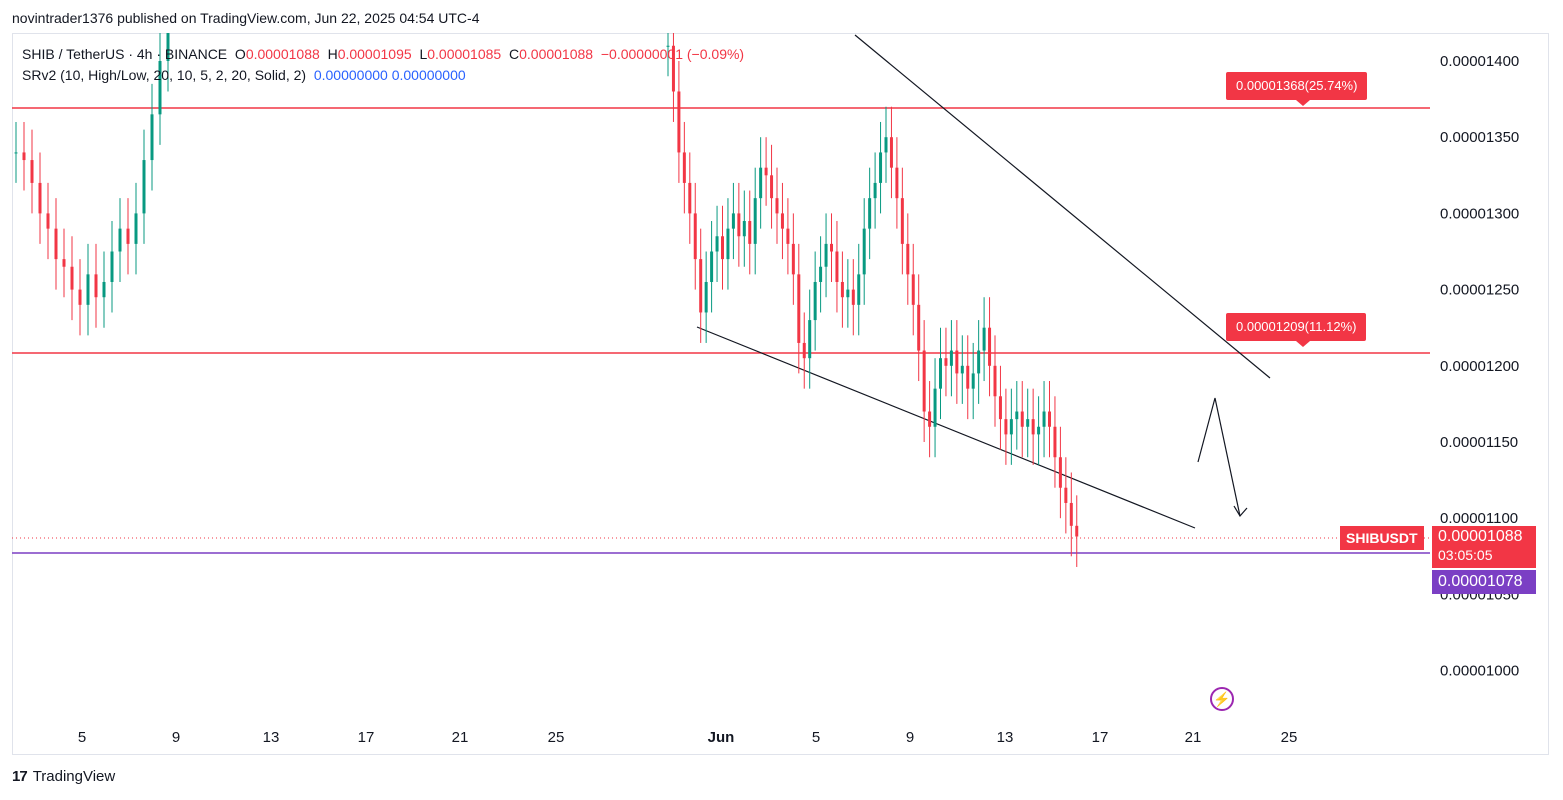  I want to click on legend-change: −0.00000001 (−0.09%), so click(672, 54).